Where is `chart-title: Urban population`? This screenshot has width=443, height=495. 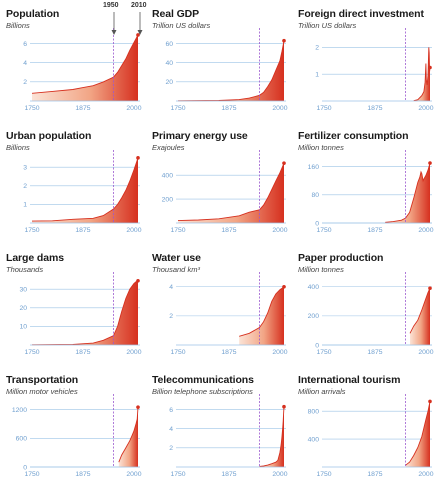
chart-title: Urban population is located at coordinates (49, 136).